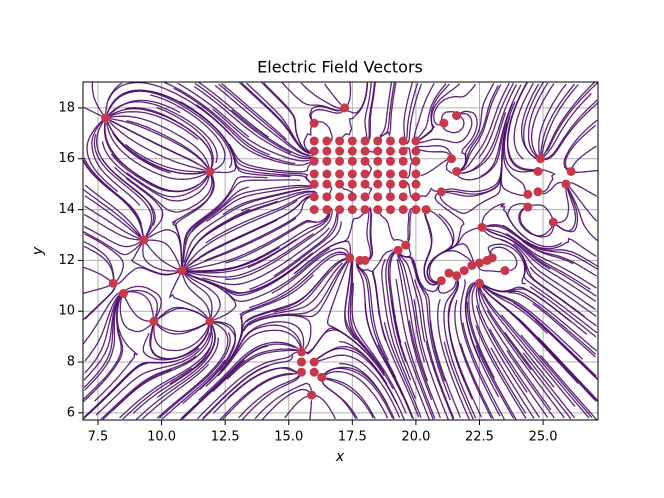 The height and width of the screenshot is (498, 664). What do you see at coordinates (66, 311) in the screenshot?
I see `y-tick-label: 10` at bounding box center [66, 311].